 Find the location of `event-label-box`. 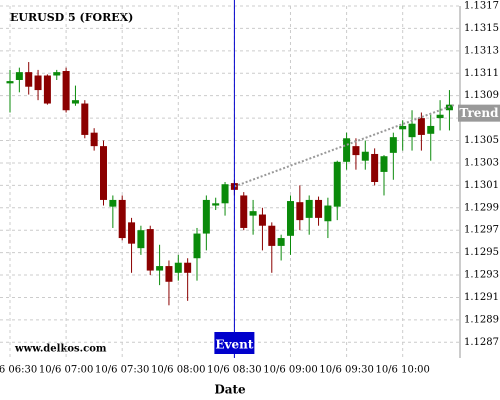

event-label-box is located at coordinates (234, 343).